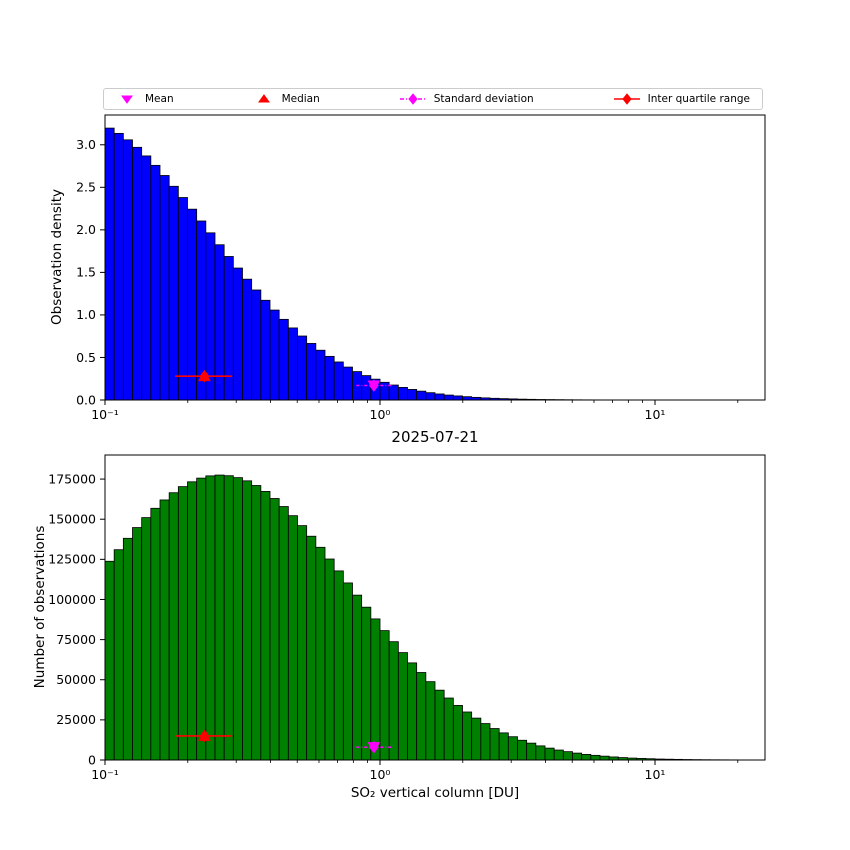  What do you see at coordinates (76, 639) in the screenshot?
I see `svg-text: 75000` at bounding box center [76, 639].